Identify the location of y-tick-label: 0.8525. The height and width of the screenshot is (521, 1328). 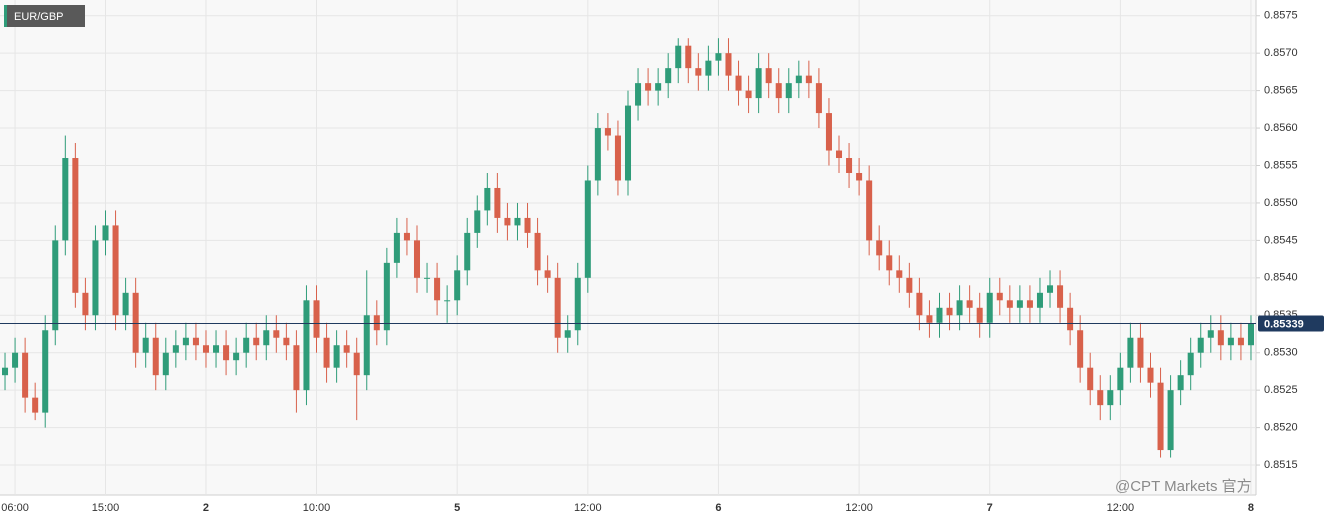
(1281, 390).